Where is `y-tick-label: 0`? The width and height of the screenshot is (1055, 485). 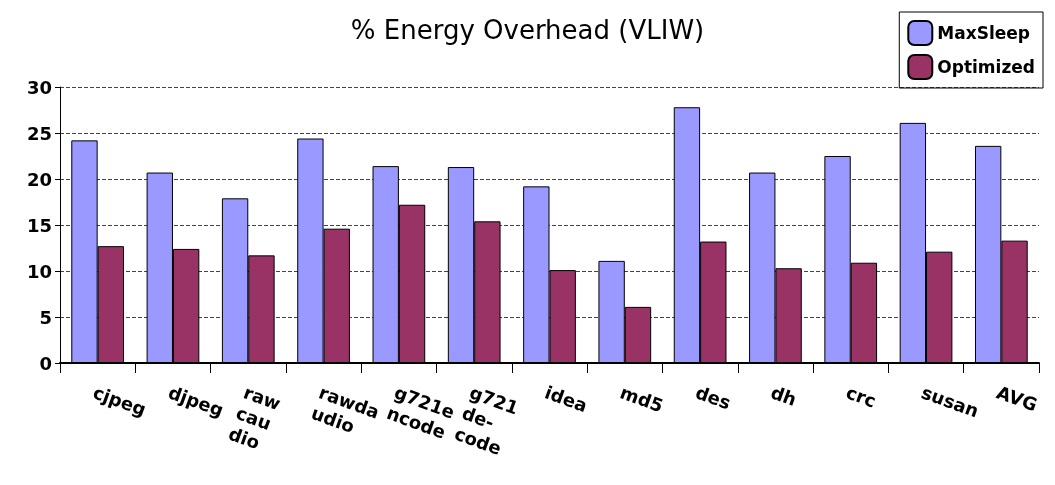 y-tick-label: 0 is located at coordinates (45, 363).